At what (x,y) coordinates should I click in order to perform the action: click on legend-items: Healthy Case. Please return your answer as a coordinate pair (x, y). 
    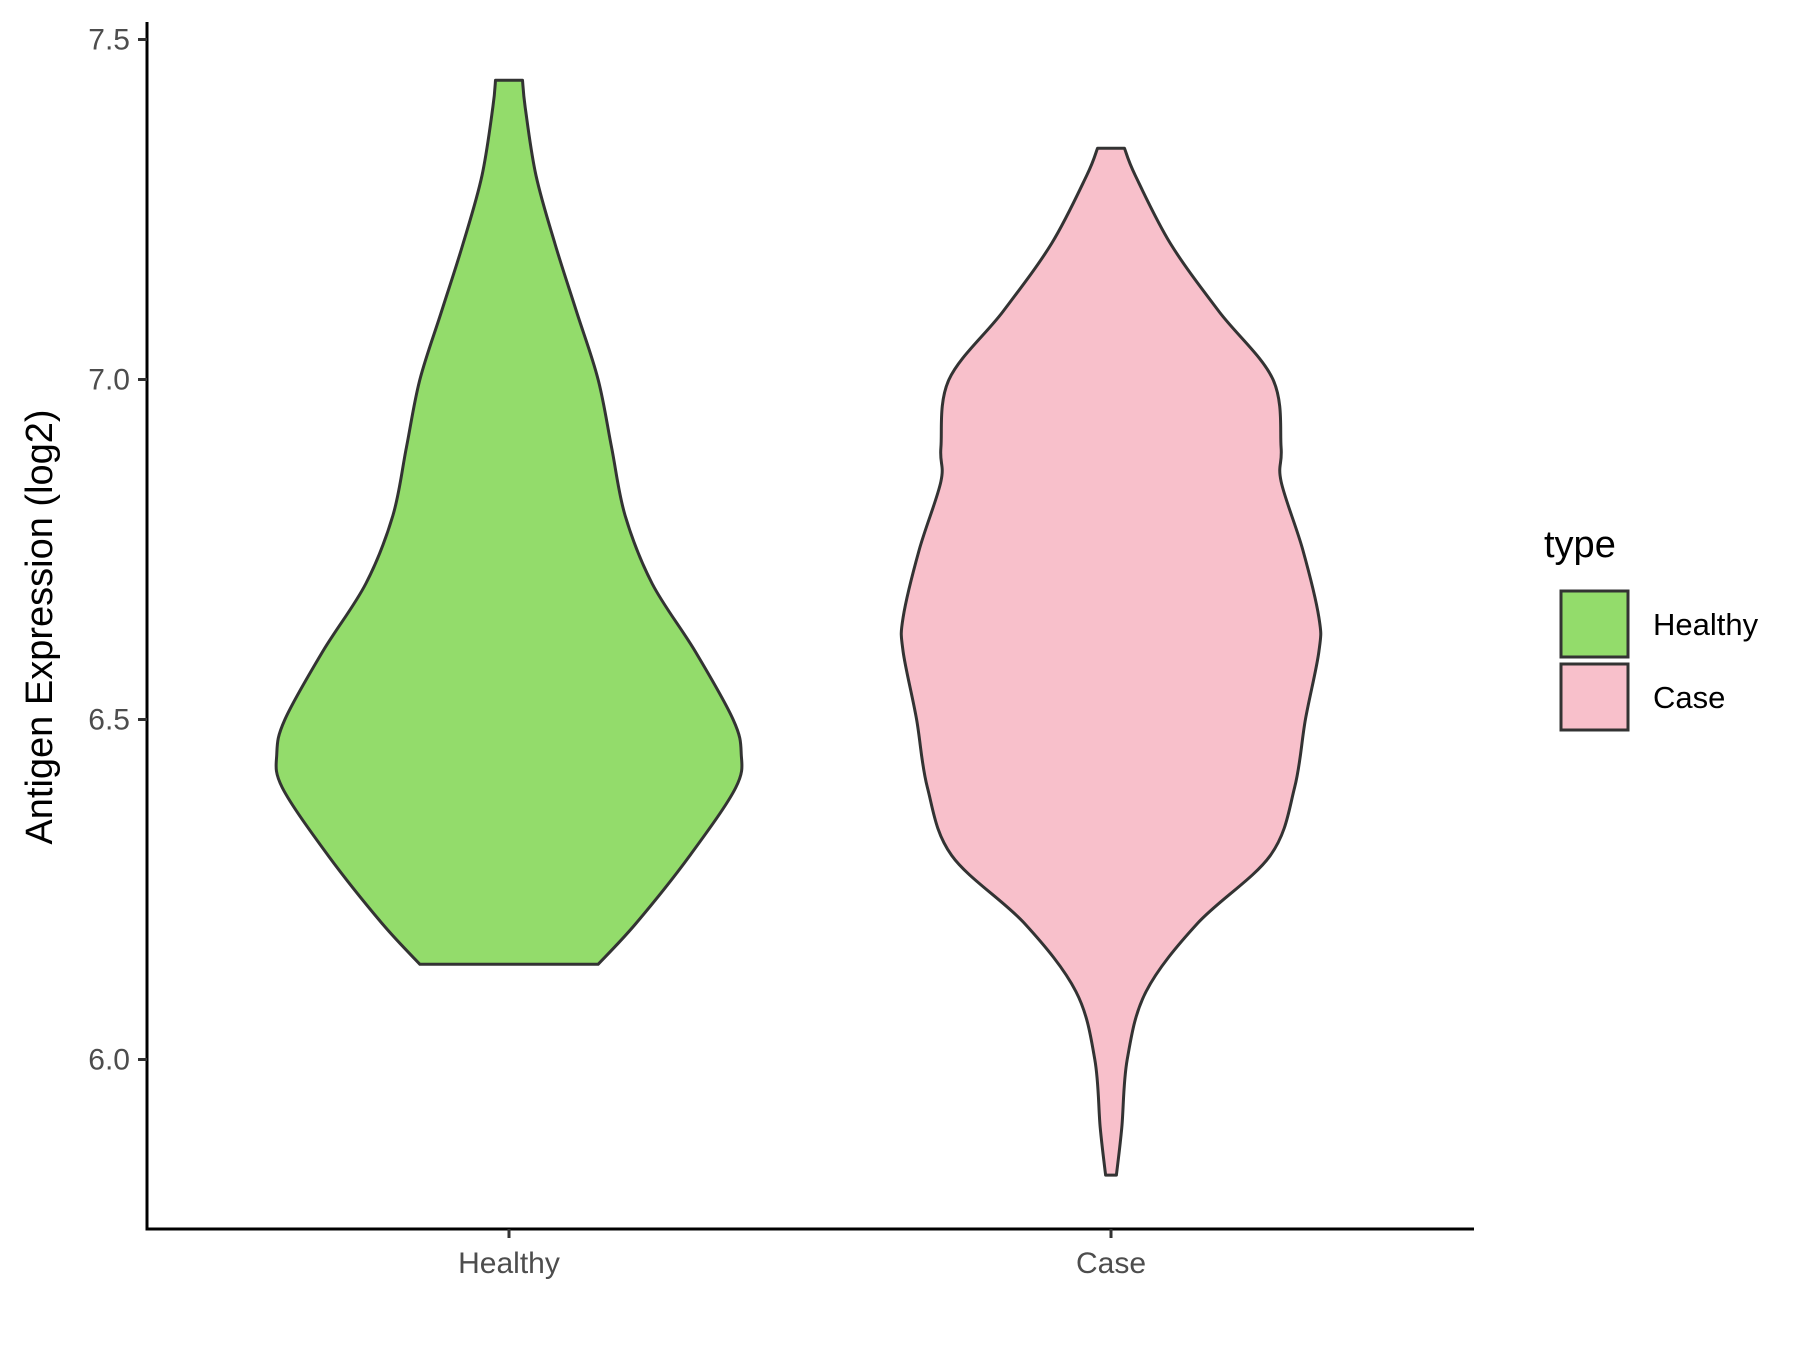
    Looking at the image, I should click on (1659, 660).